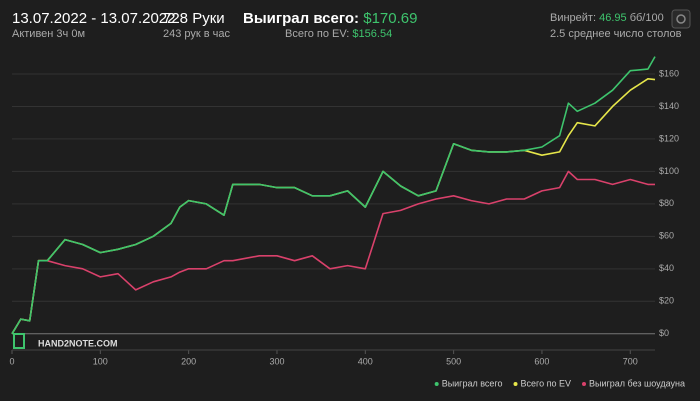  I want to click on label: Винрейт:, so click(573, 18).